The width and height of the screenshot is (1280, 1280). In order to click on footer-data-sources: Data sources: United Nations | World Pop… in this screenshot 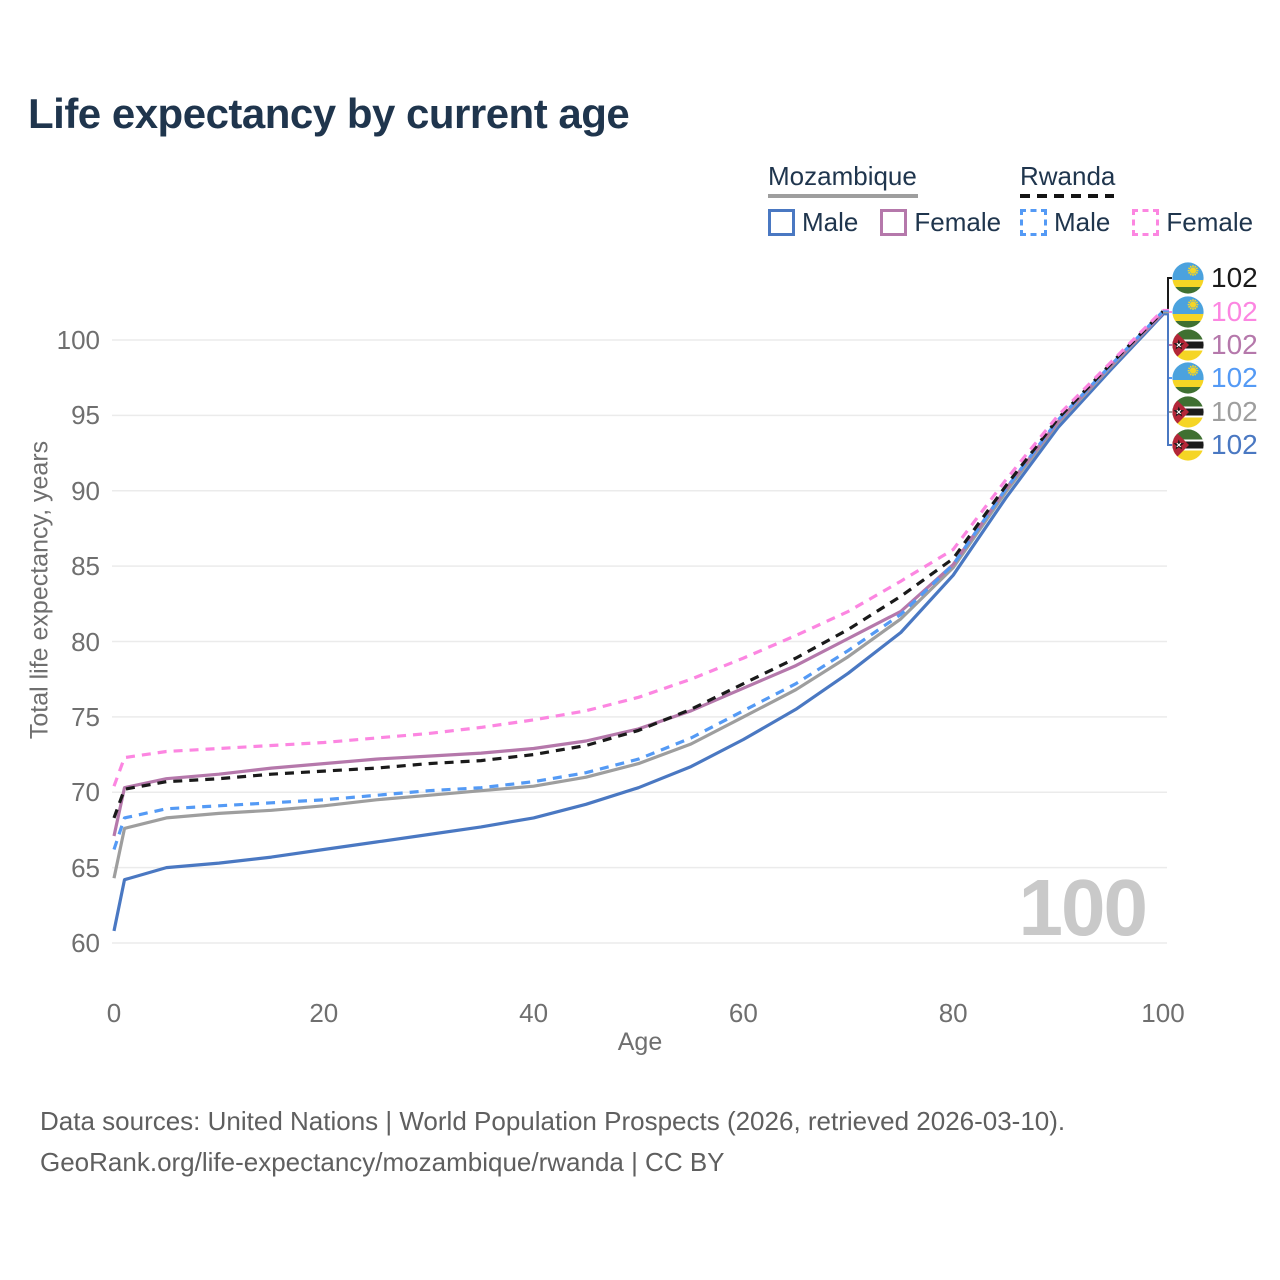, I will do `click(553, 1121)`.